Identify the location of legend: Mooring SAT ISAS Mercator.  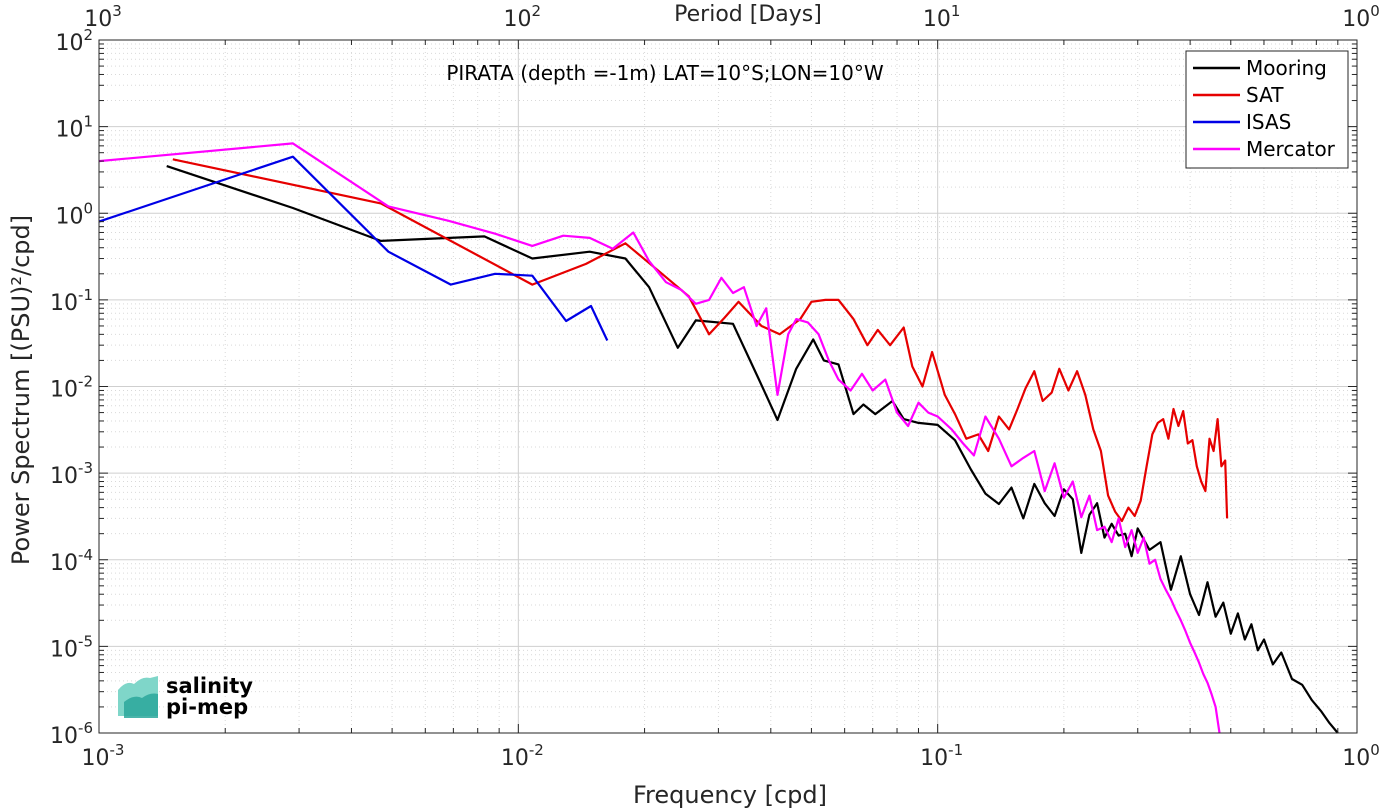
(1267, 109).